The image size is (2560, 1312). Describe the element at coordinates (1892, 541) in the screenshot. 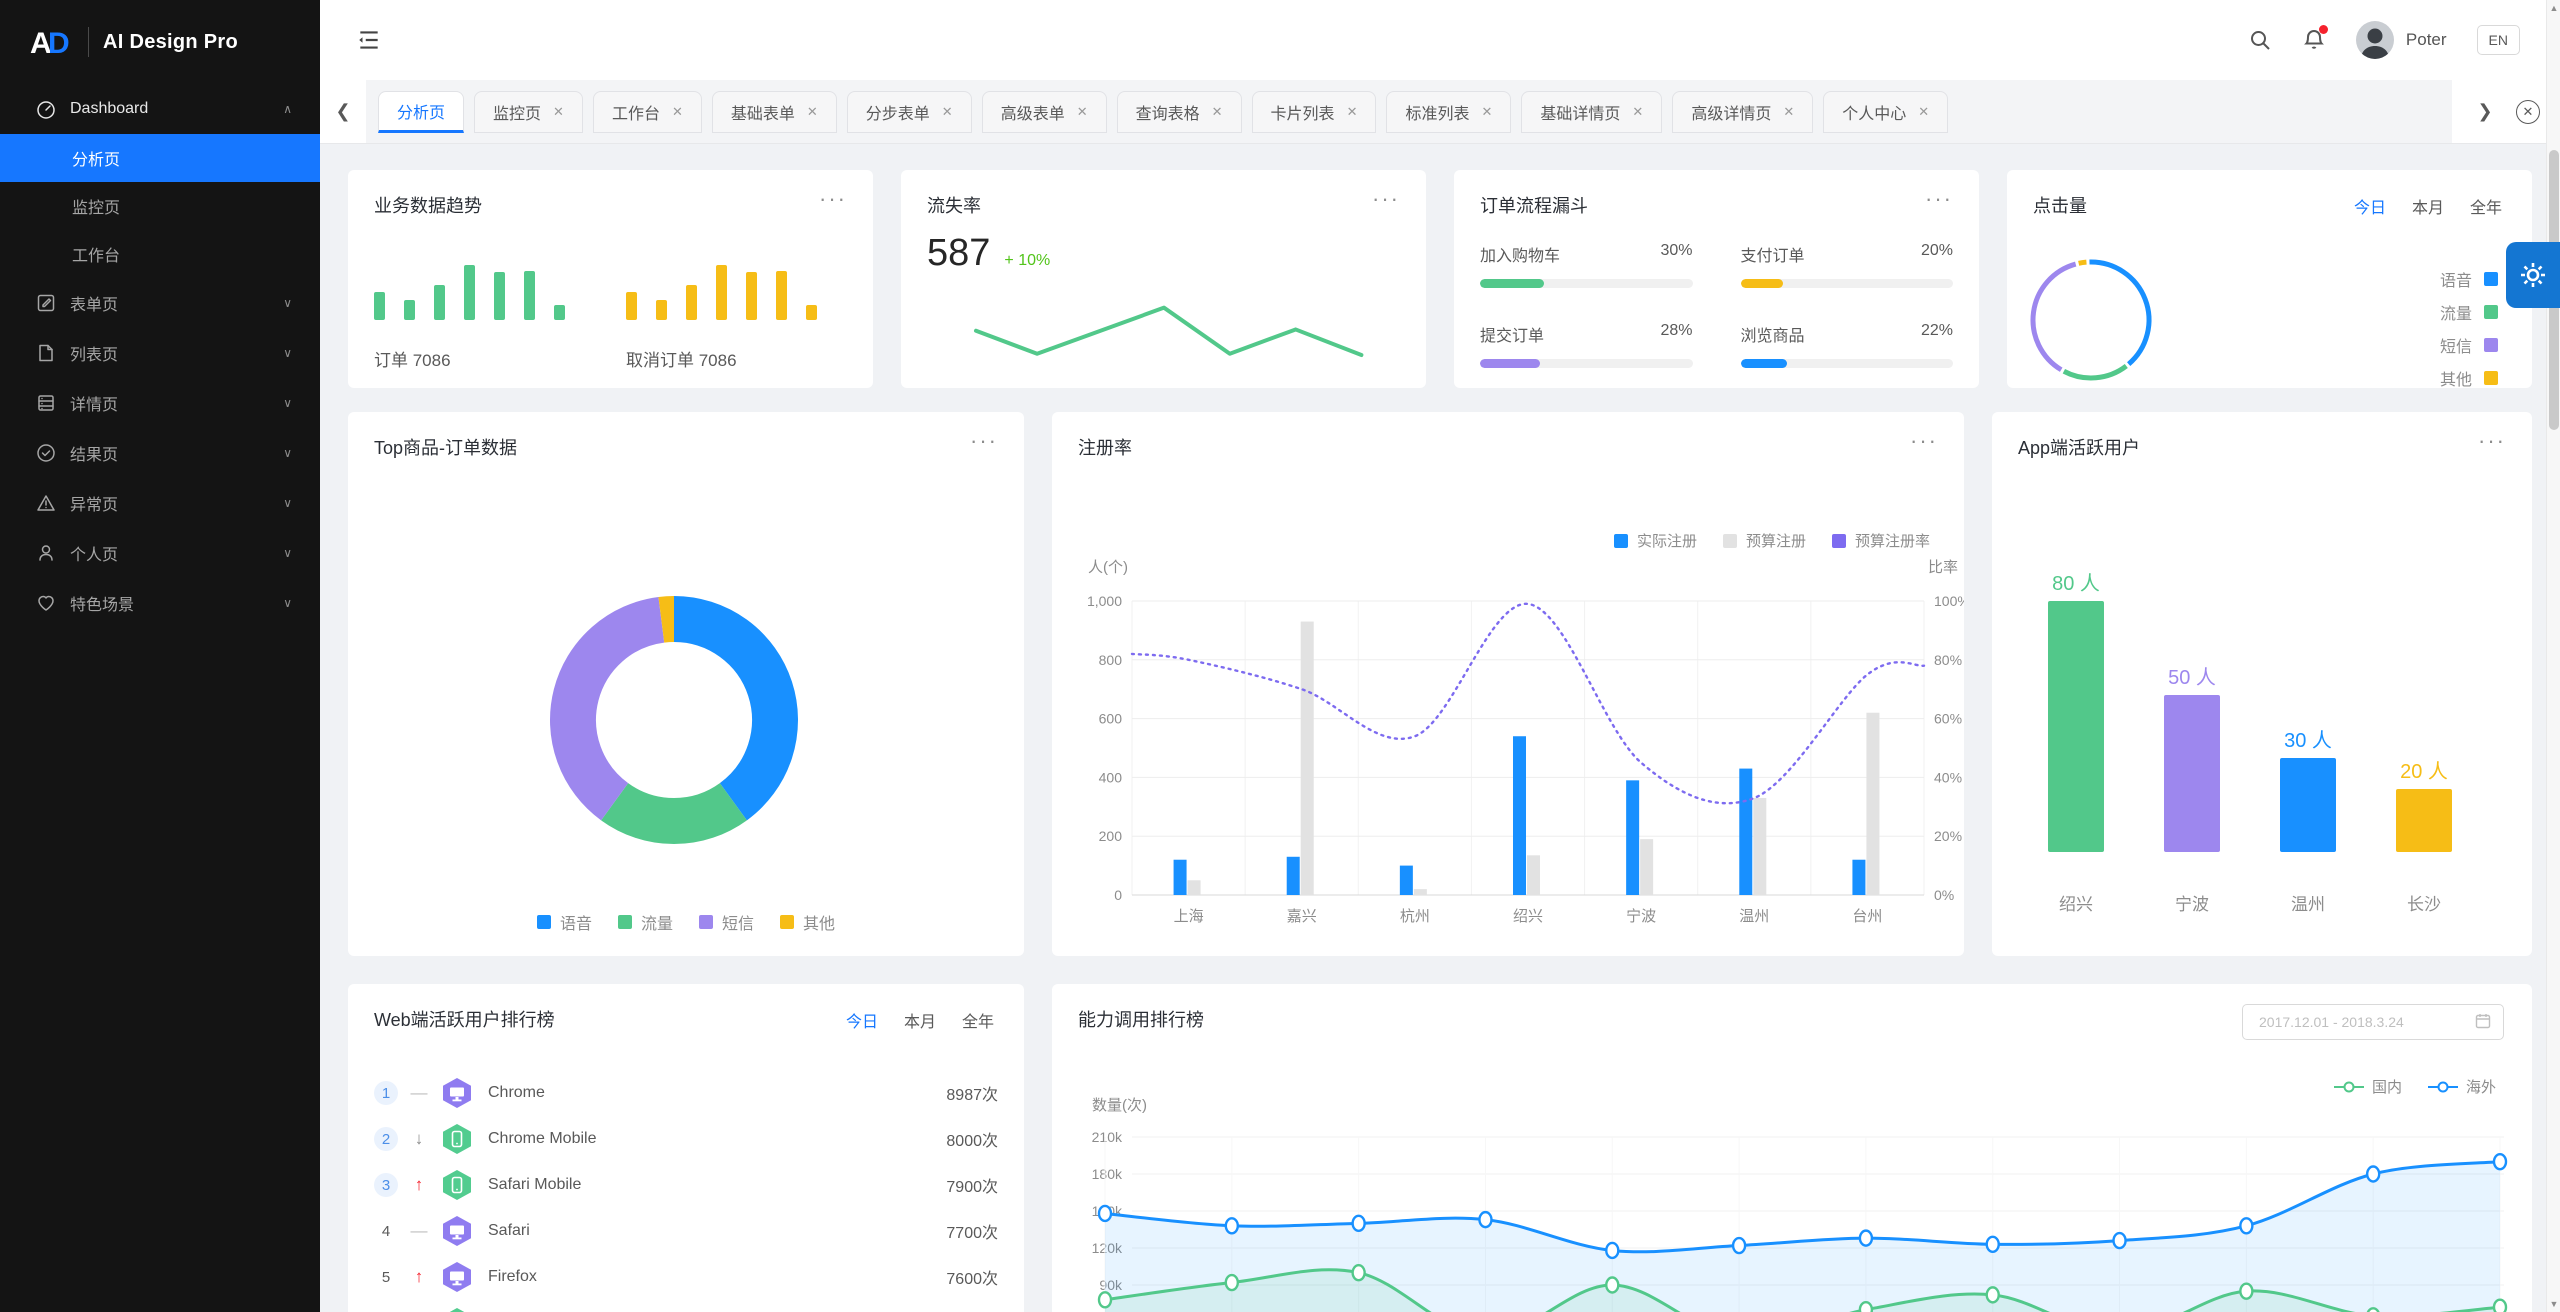

I see `legend-label: 预算注册率` at that location.